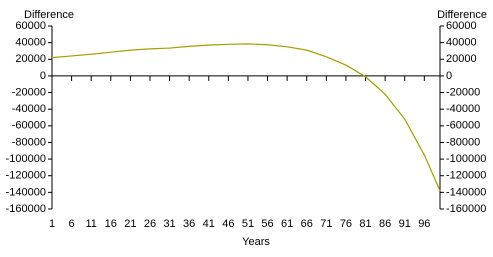  I want to click on y2-tick-label: -100000, so click(466, 159).